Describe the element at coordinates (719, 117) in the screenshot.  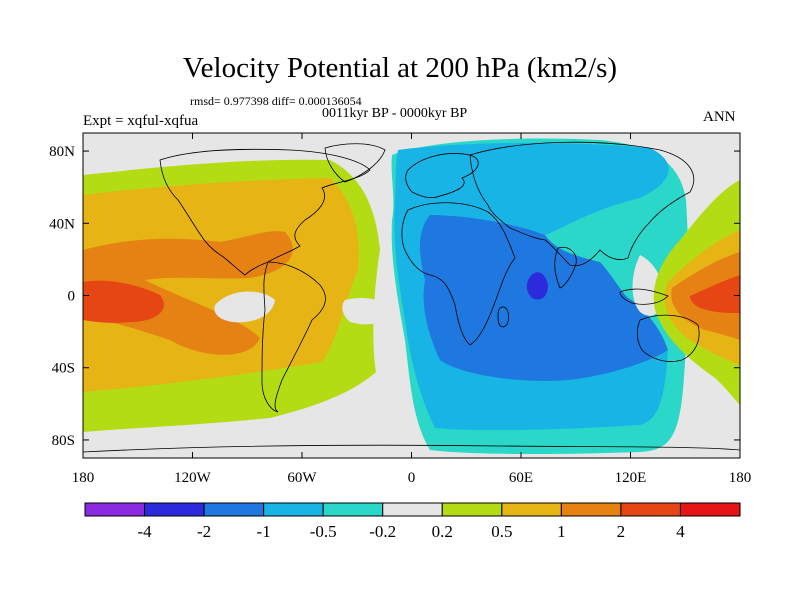
I see `season-label: ANN` at that location.